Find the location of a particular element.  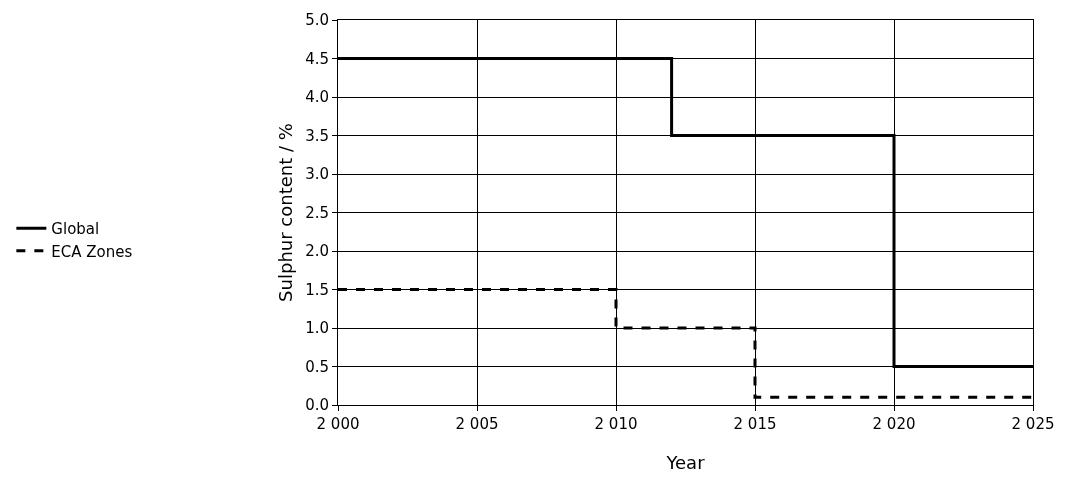

legend-label: ECA Zones is located at coordinates (92, 251).